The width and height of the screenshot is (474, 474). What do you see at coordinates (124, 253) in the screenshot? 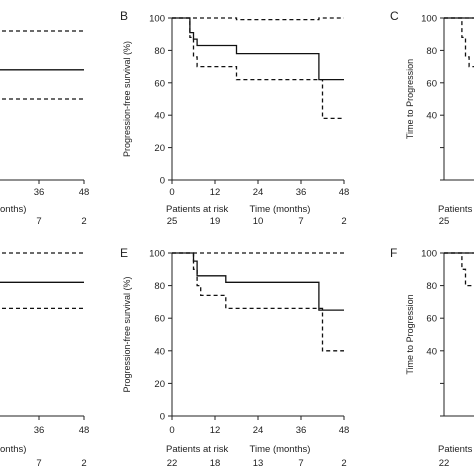
I see `panel-letter: E` at bounding box center [124, 253].